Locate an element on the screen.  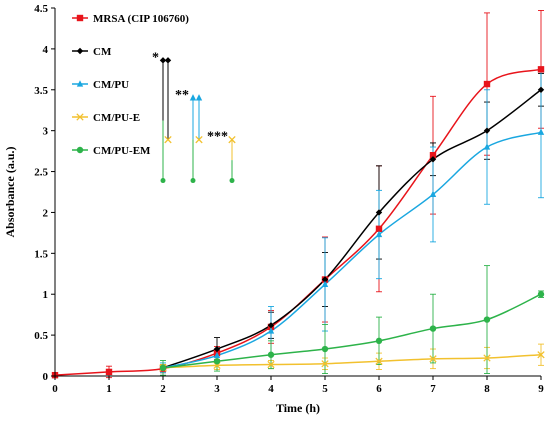
y-tick-label-8: 4 is located at coordinates (46, 50).